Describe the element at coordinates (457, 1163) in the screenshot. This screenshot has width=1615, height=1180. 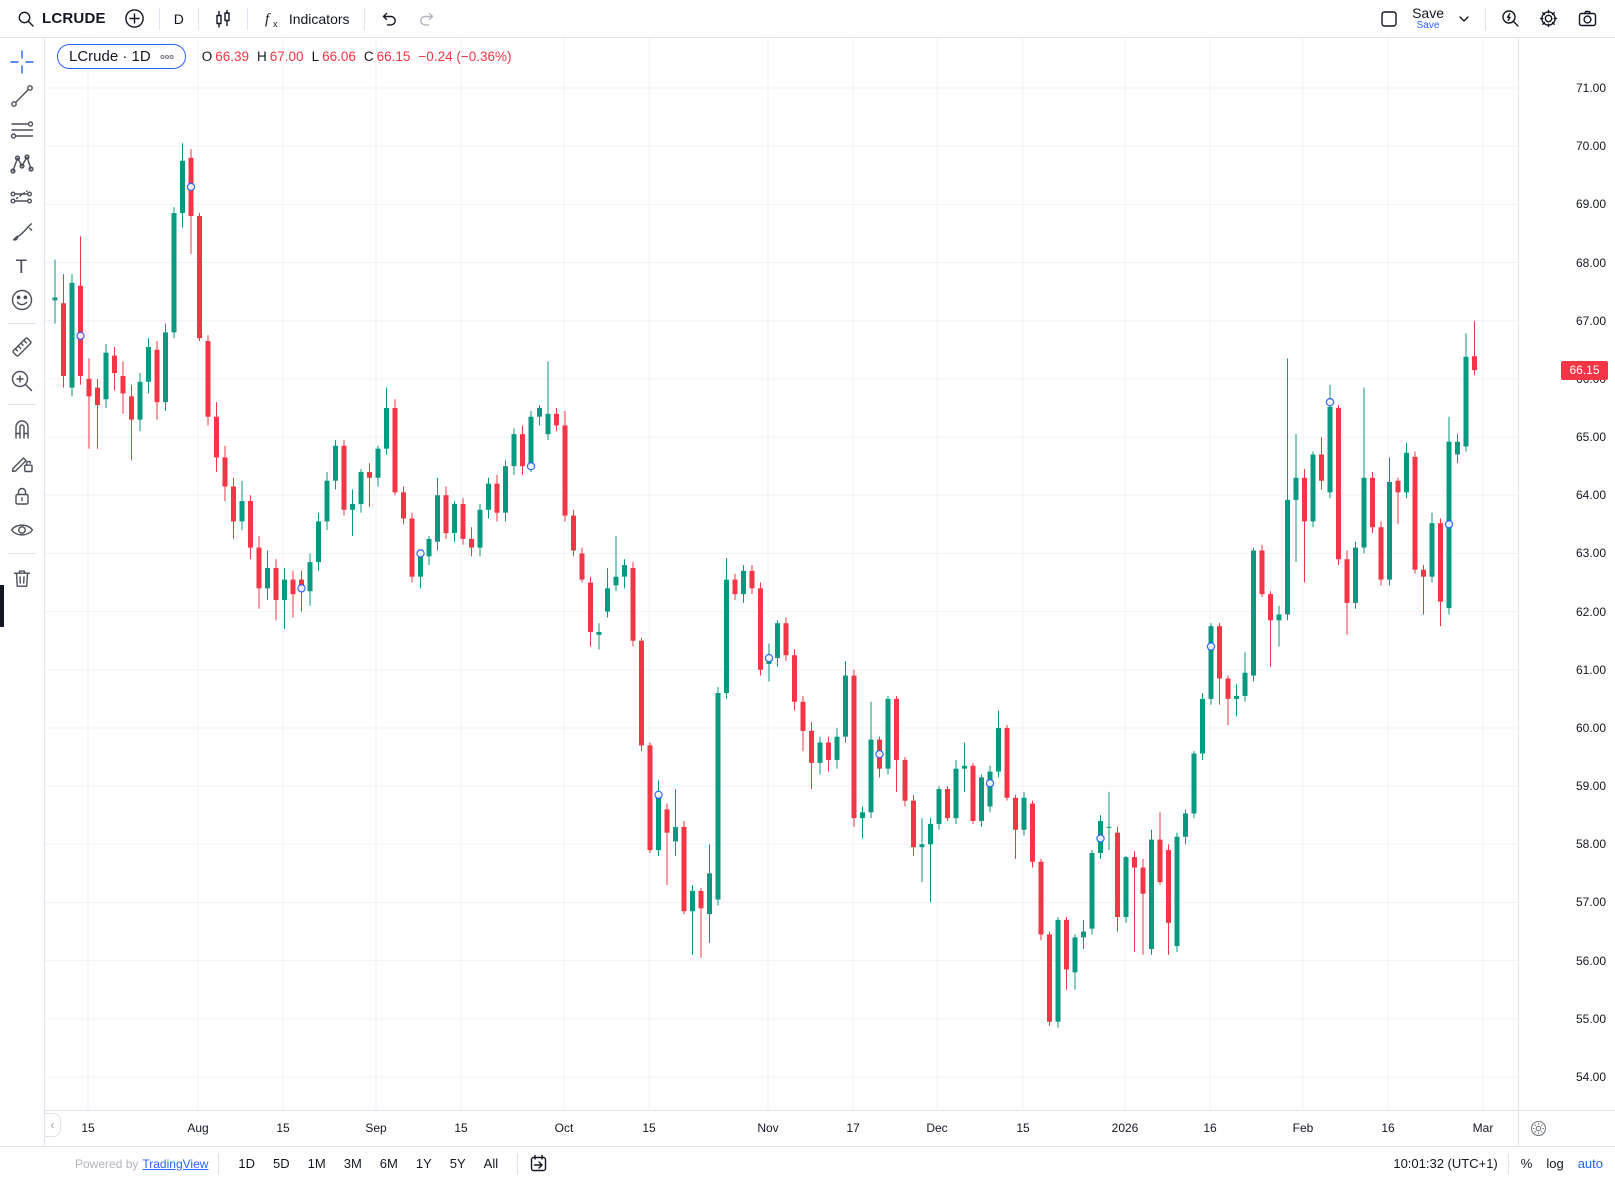
I see `range-button-5Y: 5Y` at that location.